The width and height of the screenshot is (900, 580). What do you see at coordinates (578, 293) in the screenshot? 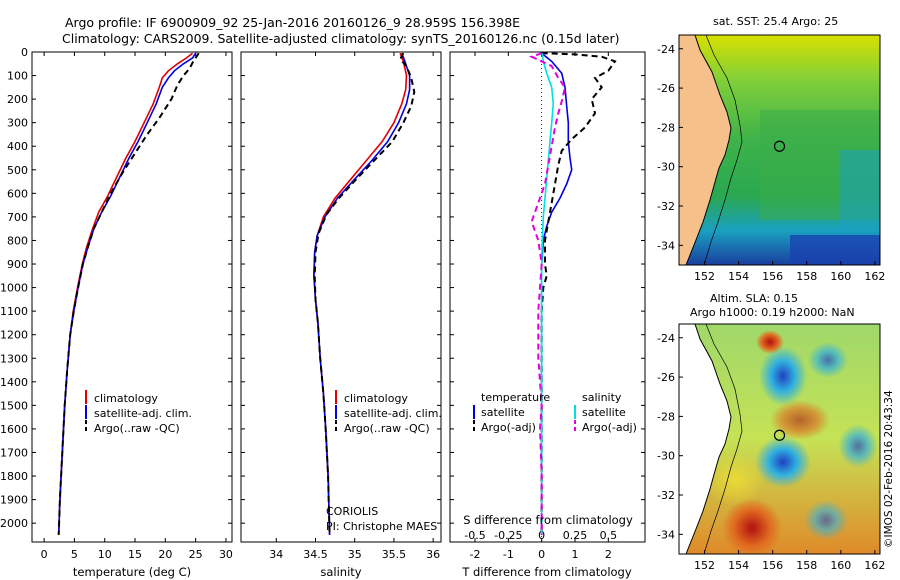
I see `series-line-temperature-argo-adj-` at bounding box center [578, 293].